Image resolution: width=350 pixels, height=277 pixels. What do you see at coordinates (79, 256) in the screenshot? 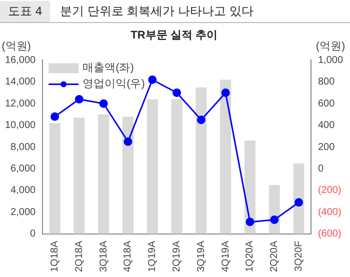
I see `x-tick-label: 2Q18A` at bounding box center [79, 256].